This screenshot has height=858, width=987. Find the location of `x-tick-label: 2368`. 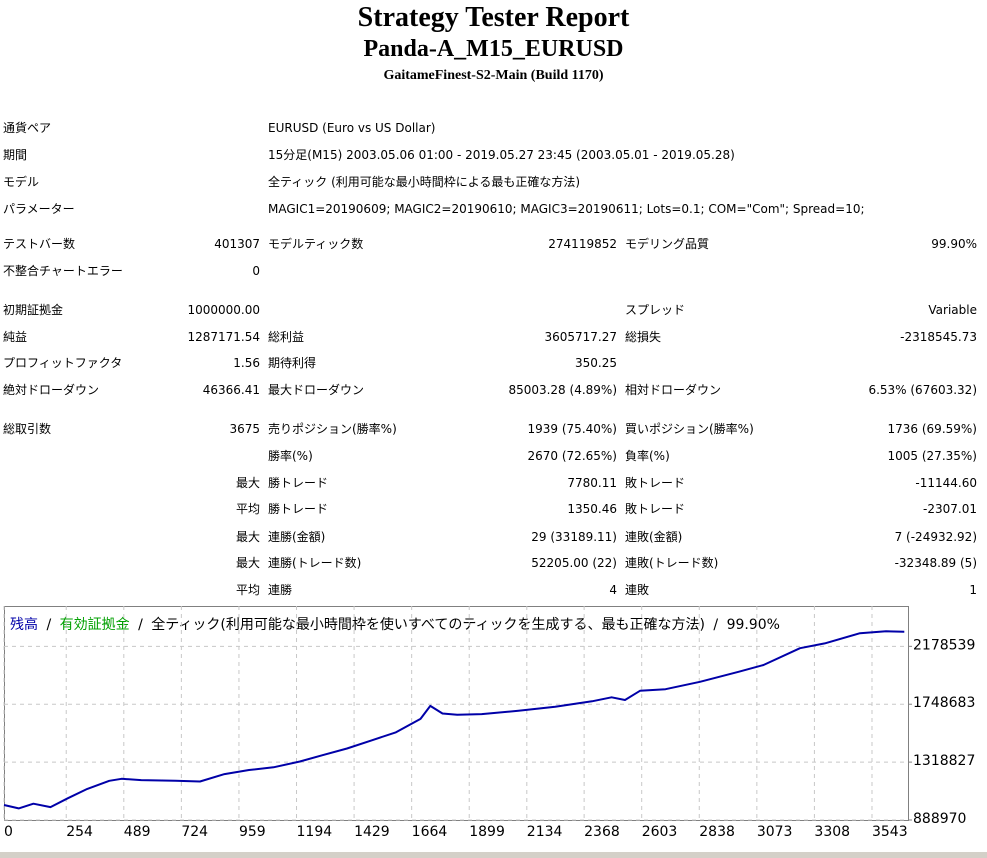

x-tick-label: 2368 is located at coordinates (602, 832).